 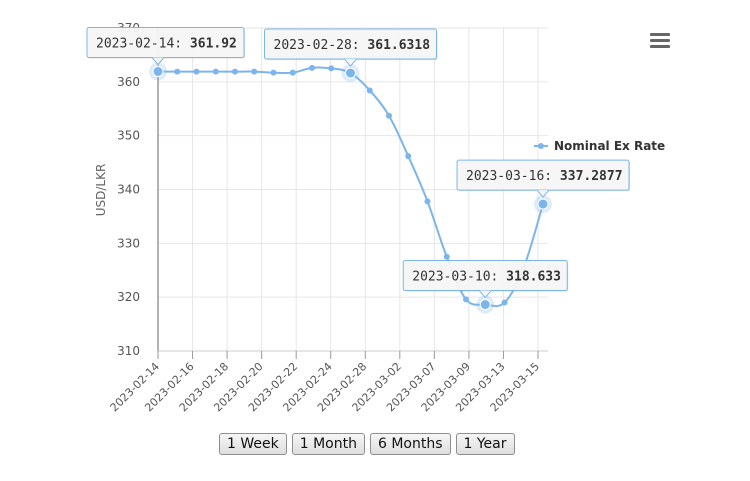 I want to click on legend-item-label: Nominal Ex Rate, so click(x=609, y=146).